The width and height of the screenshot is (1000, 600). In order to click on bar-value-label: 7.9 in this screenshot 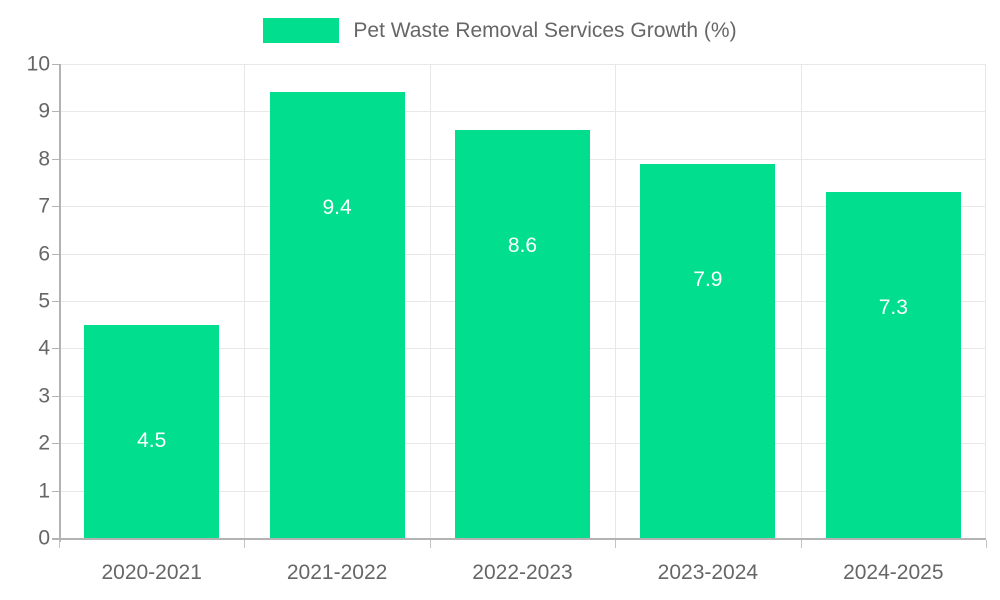, I will do `click(708, 279)`.